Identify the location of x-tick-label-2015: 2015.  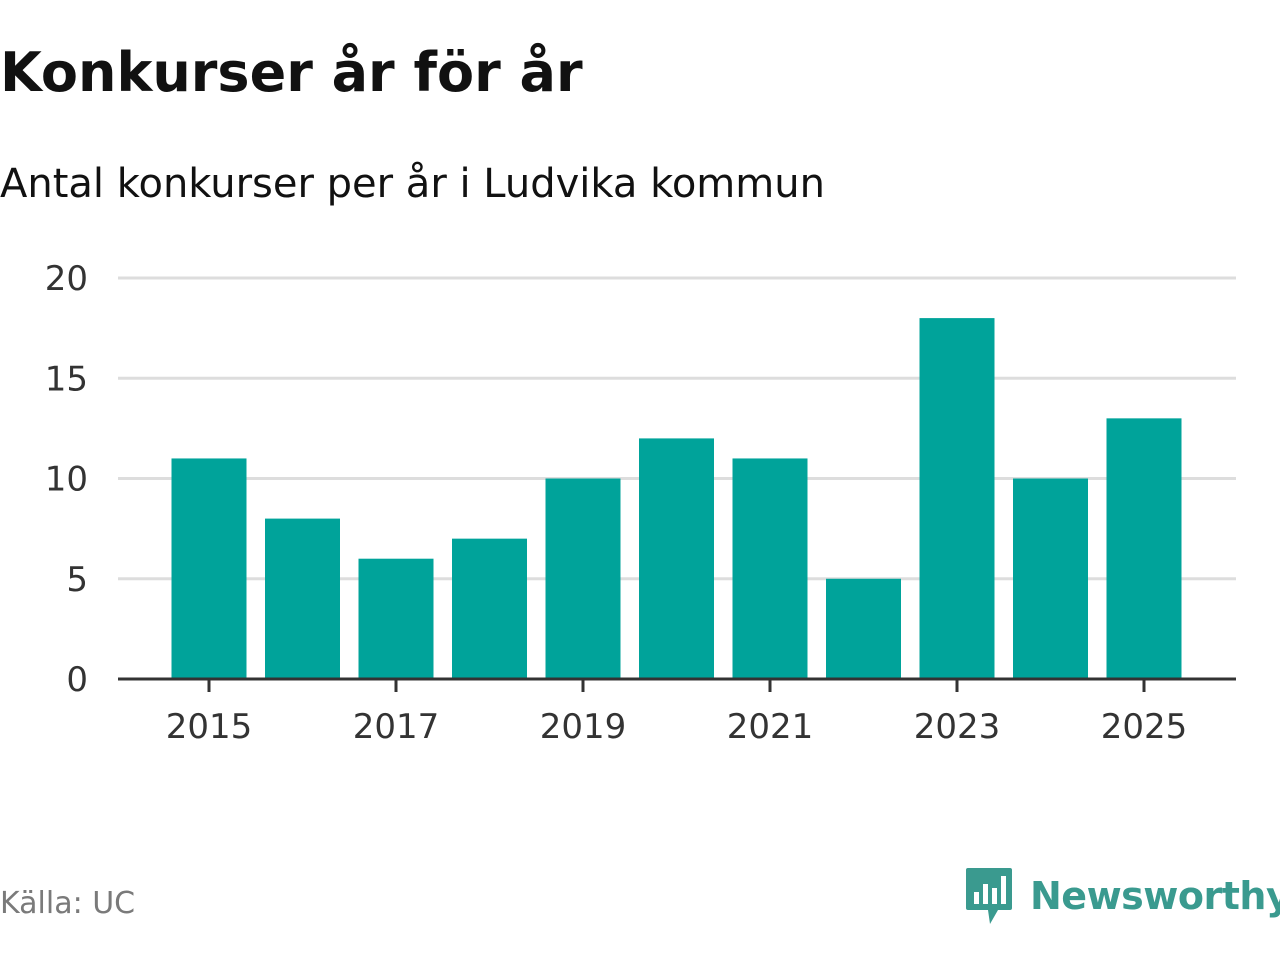
(209, 727).